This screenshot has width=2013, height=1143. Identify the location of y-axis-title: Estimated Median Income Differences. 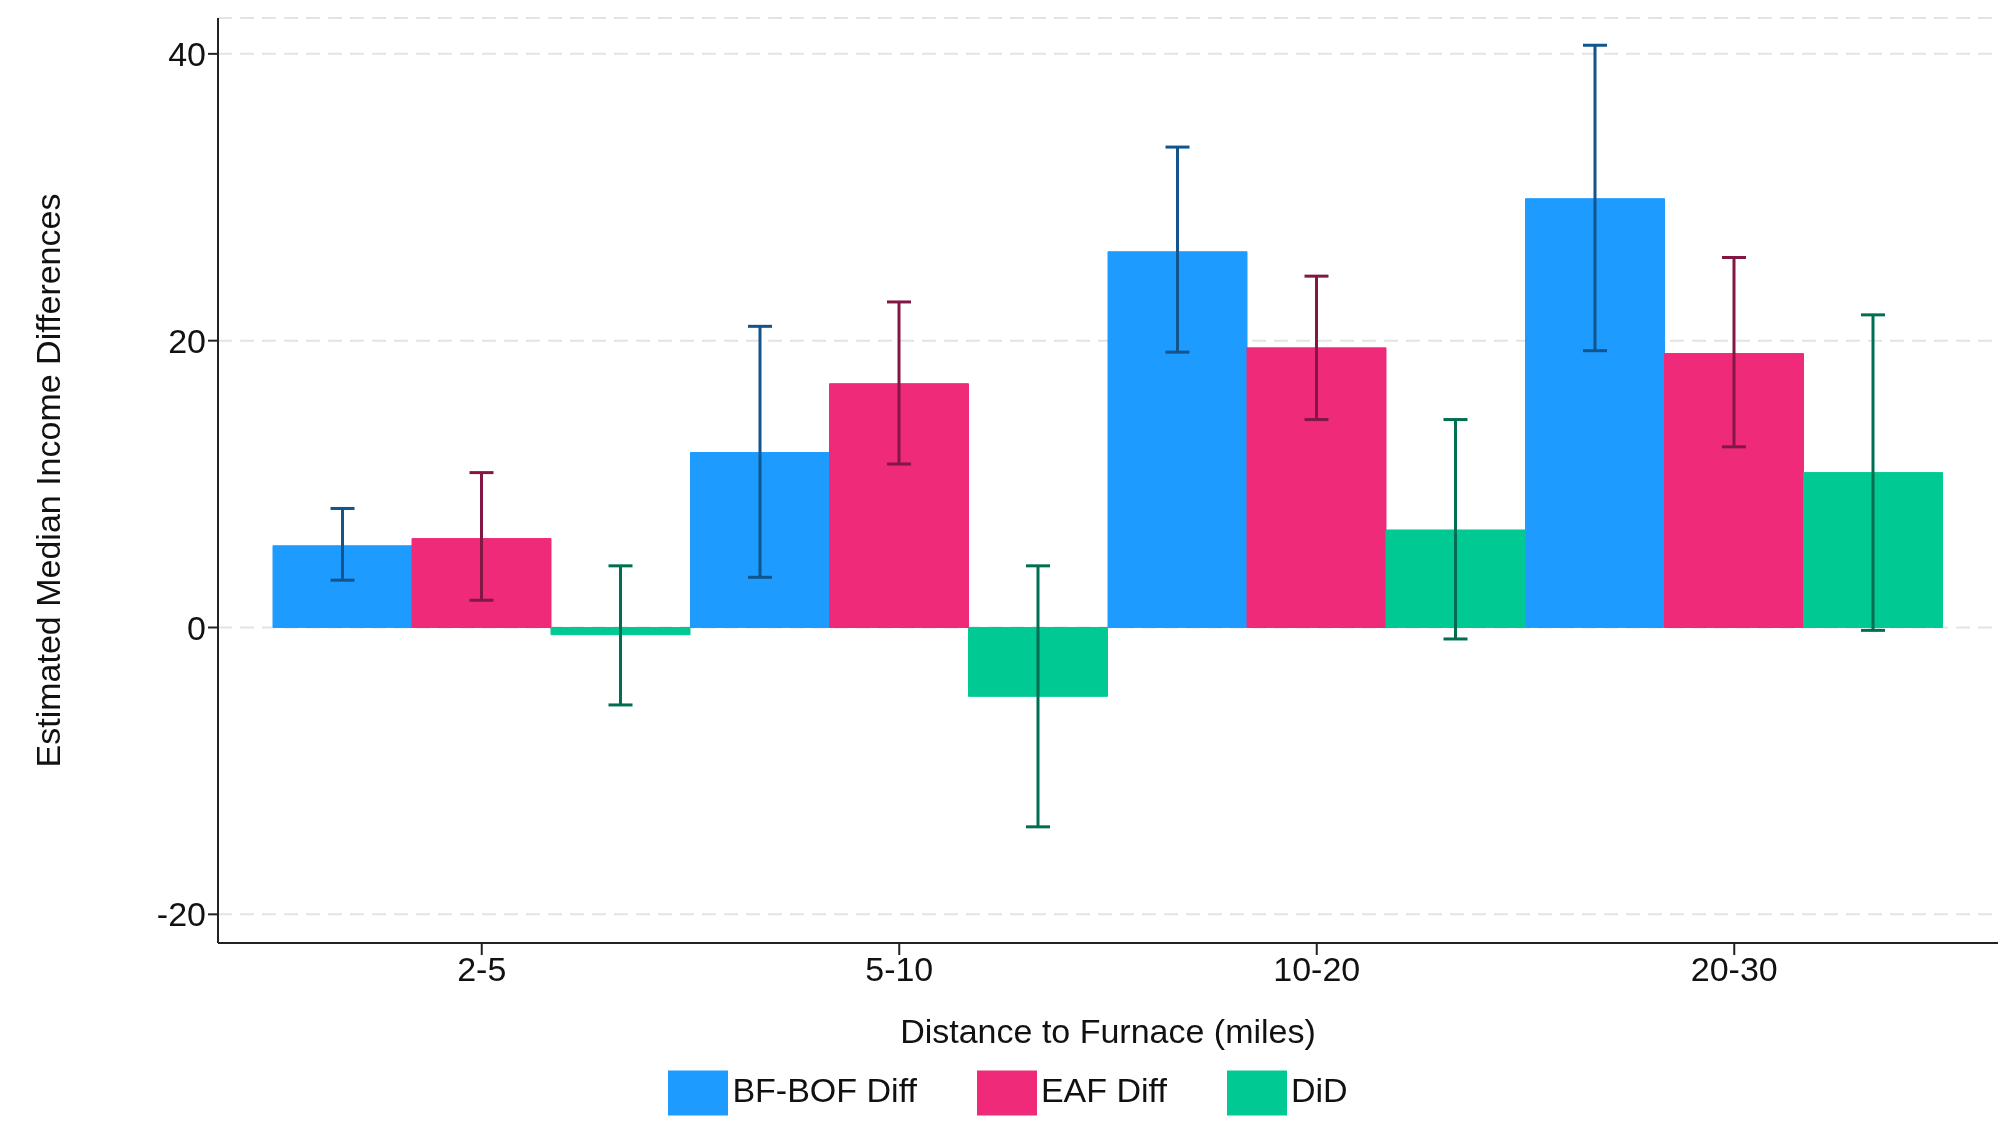
(48, 480).